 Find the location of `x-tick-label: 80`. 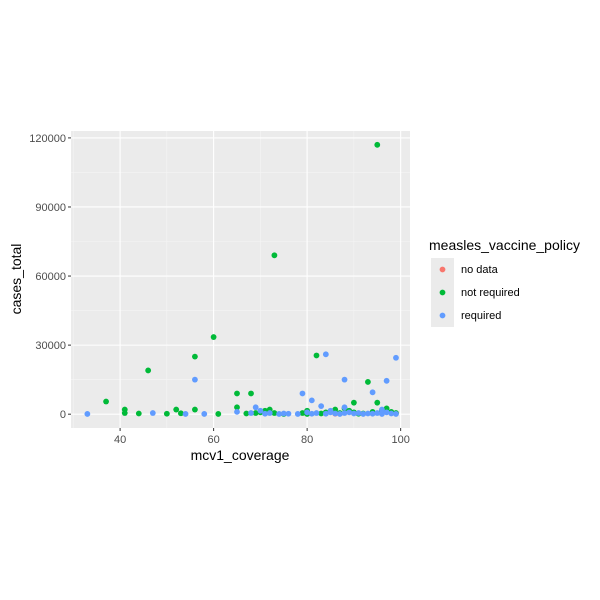

x-tick-label: 80 is located at coordinates (307, 440).